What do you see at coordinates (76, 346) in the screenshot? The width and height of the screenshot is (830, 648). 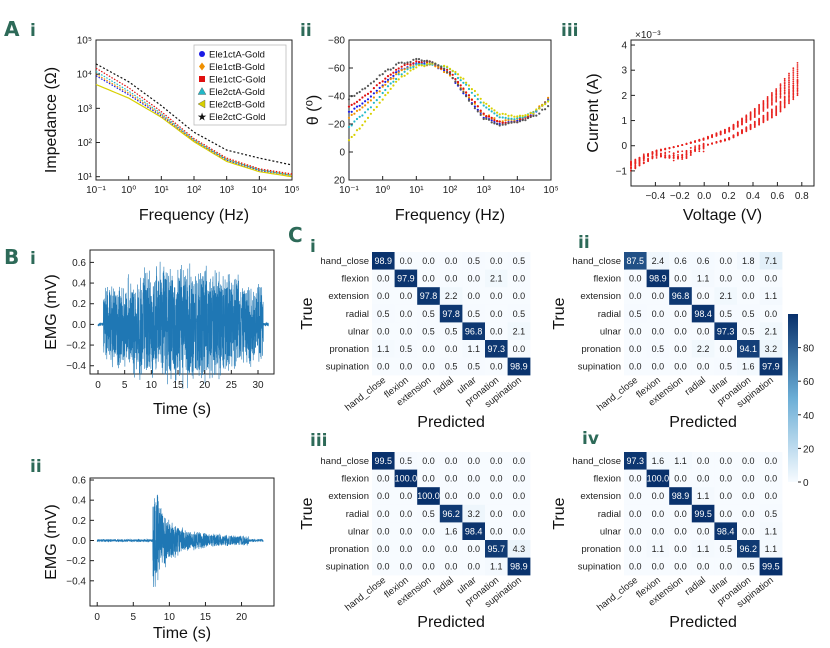 I see `y-tick-label: −0.2` at bounding box center [76, 346].